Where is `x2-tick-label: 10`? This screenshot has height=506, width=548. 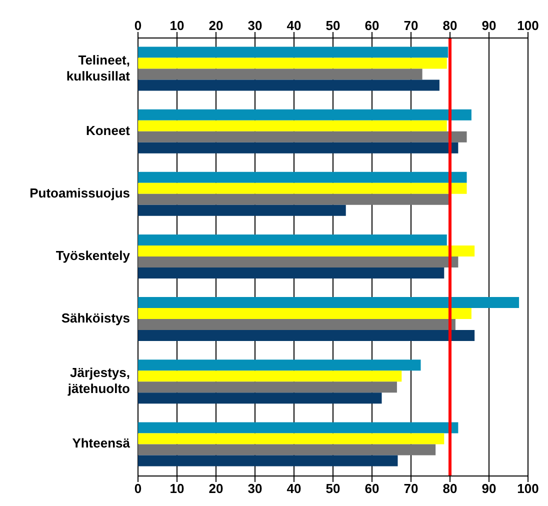 x2-tick-label: 10 is located at coordinates (177, 488).